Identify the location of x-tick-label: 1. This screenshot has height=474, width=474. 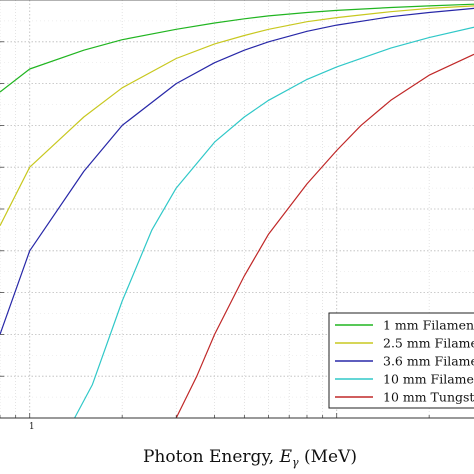
(32, 427).